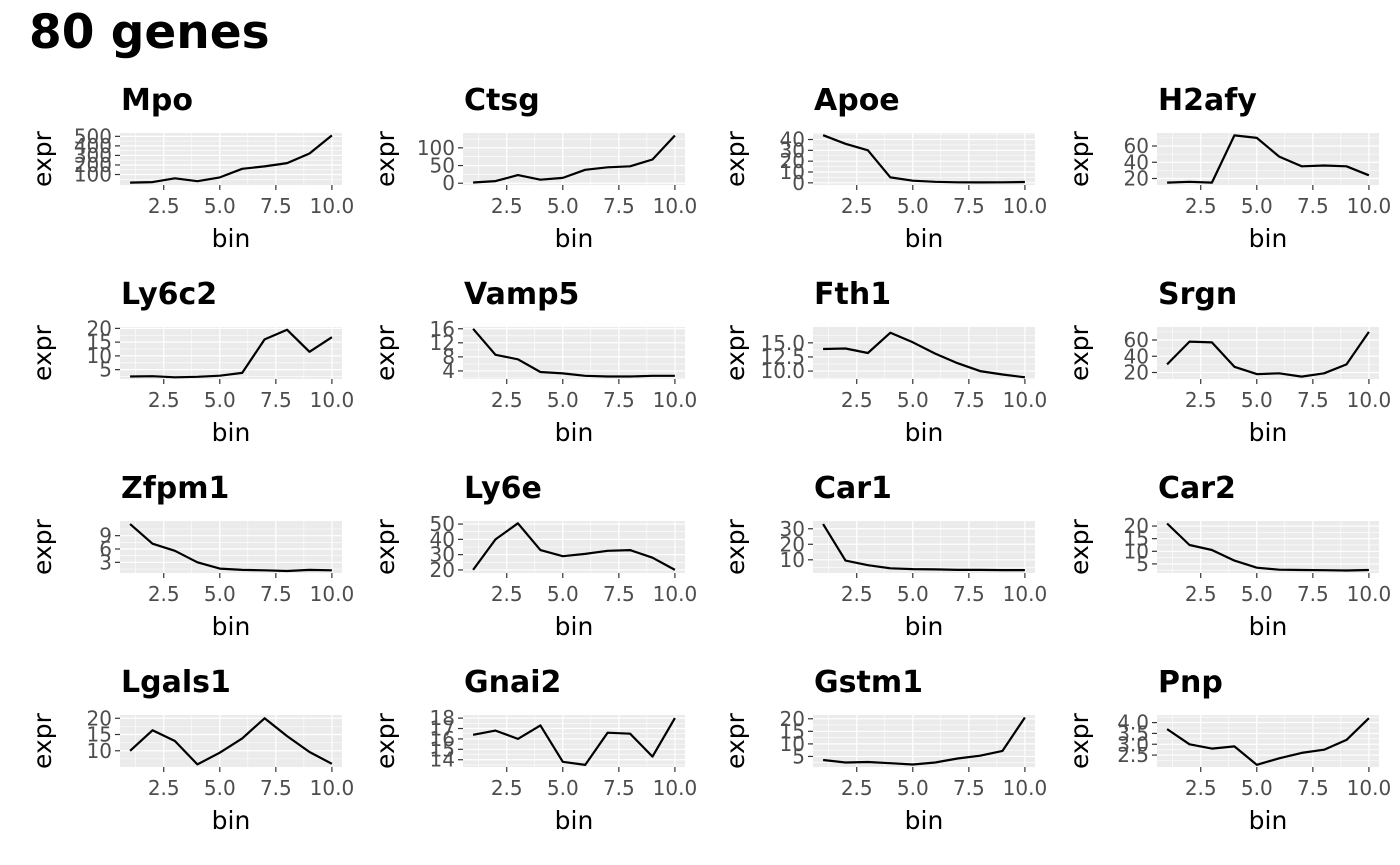  What do you see at coordinates (782, 371) in the screenshot?
I see `y-tick-label: 10.0` at bounding box center [782, 371].